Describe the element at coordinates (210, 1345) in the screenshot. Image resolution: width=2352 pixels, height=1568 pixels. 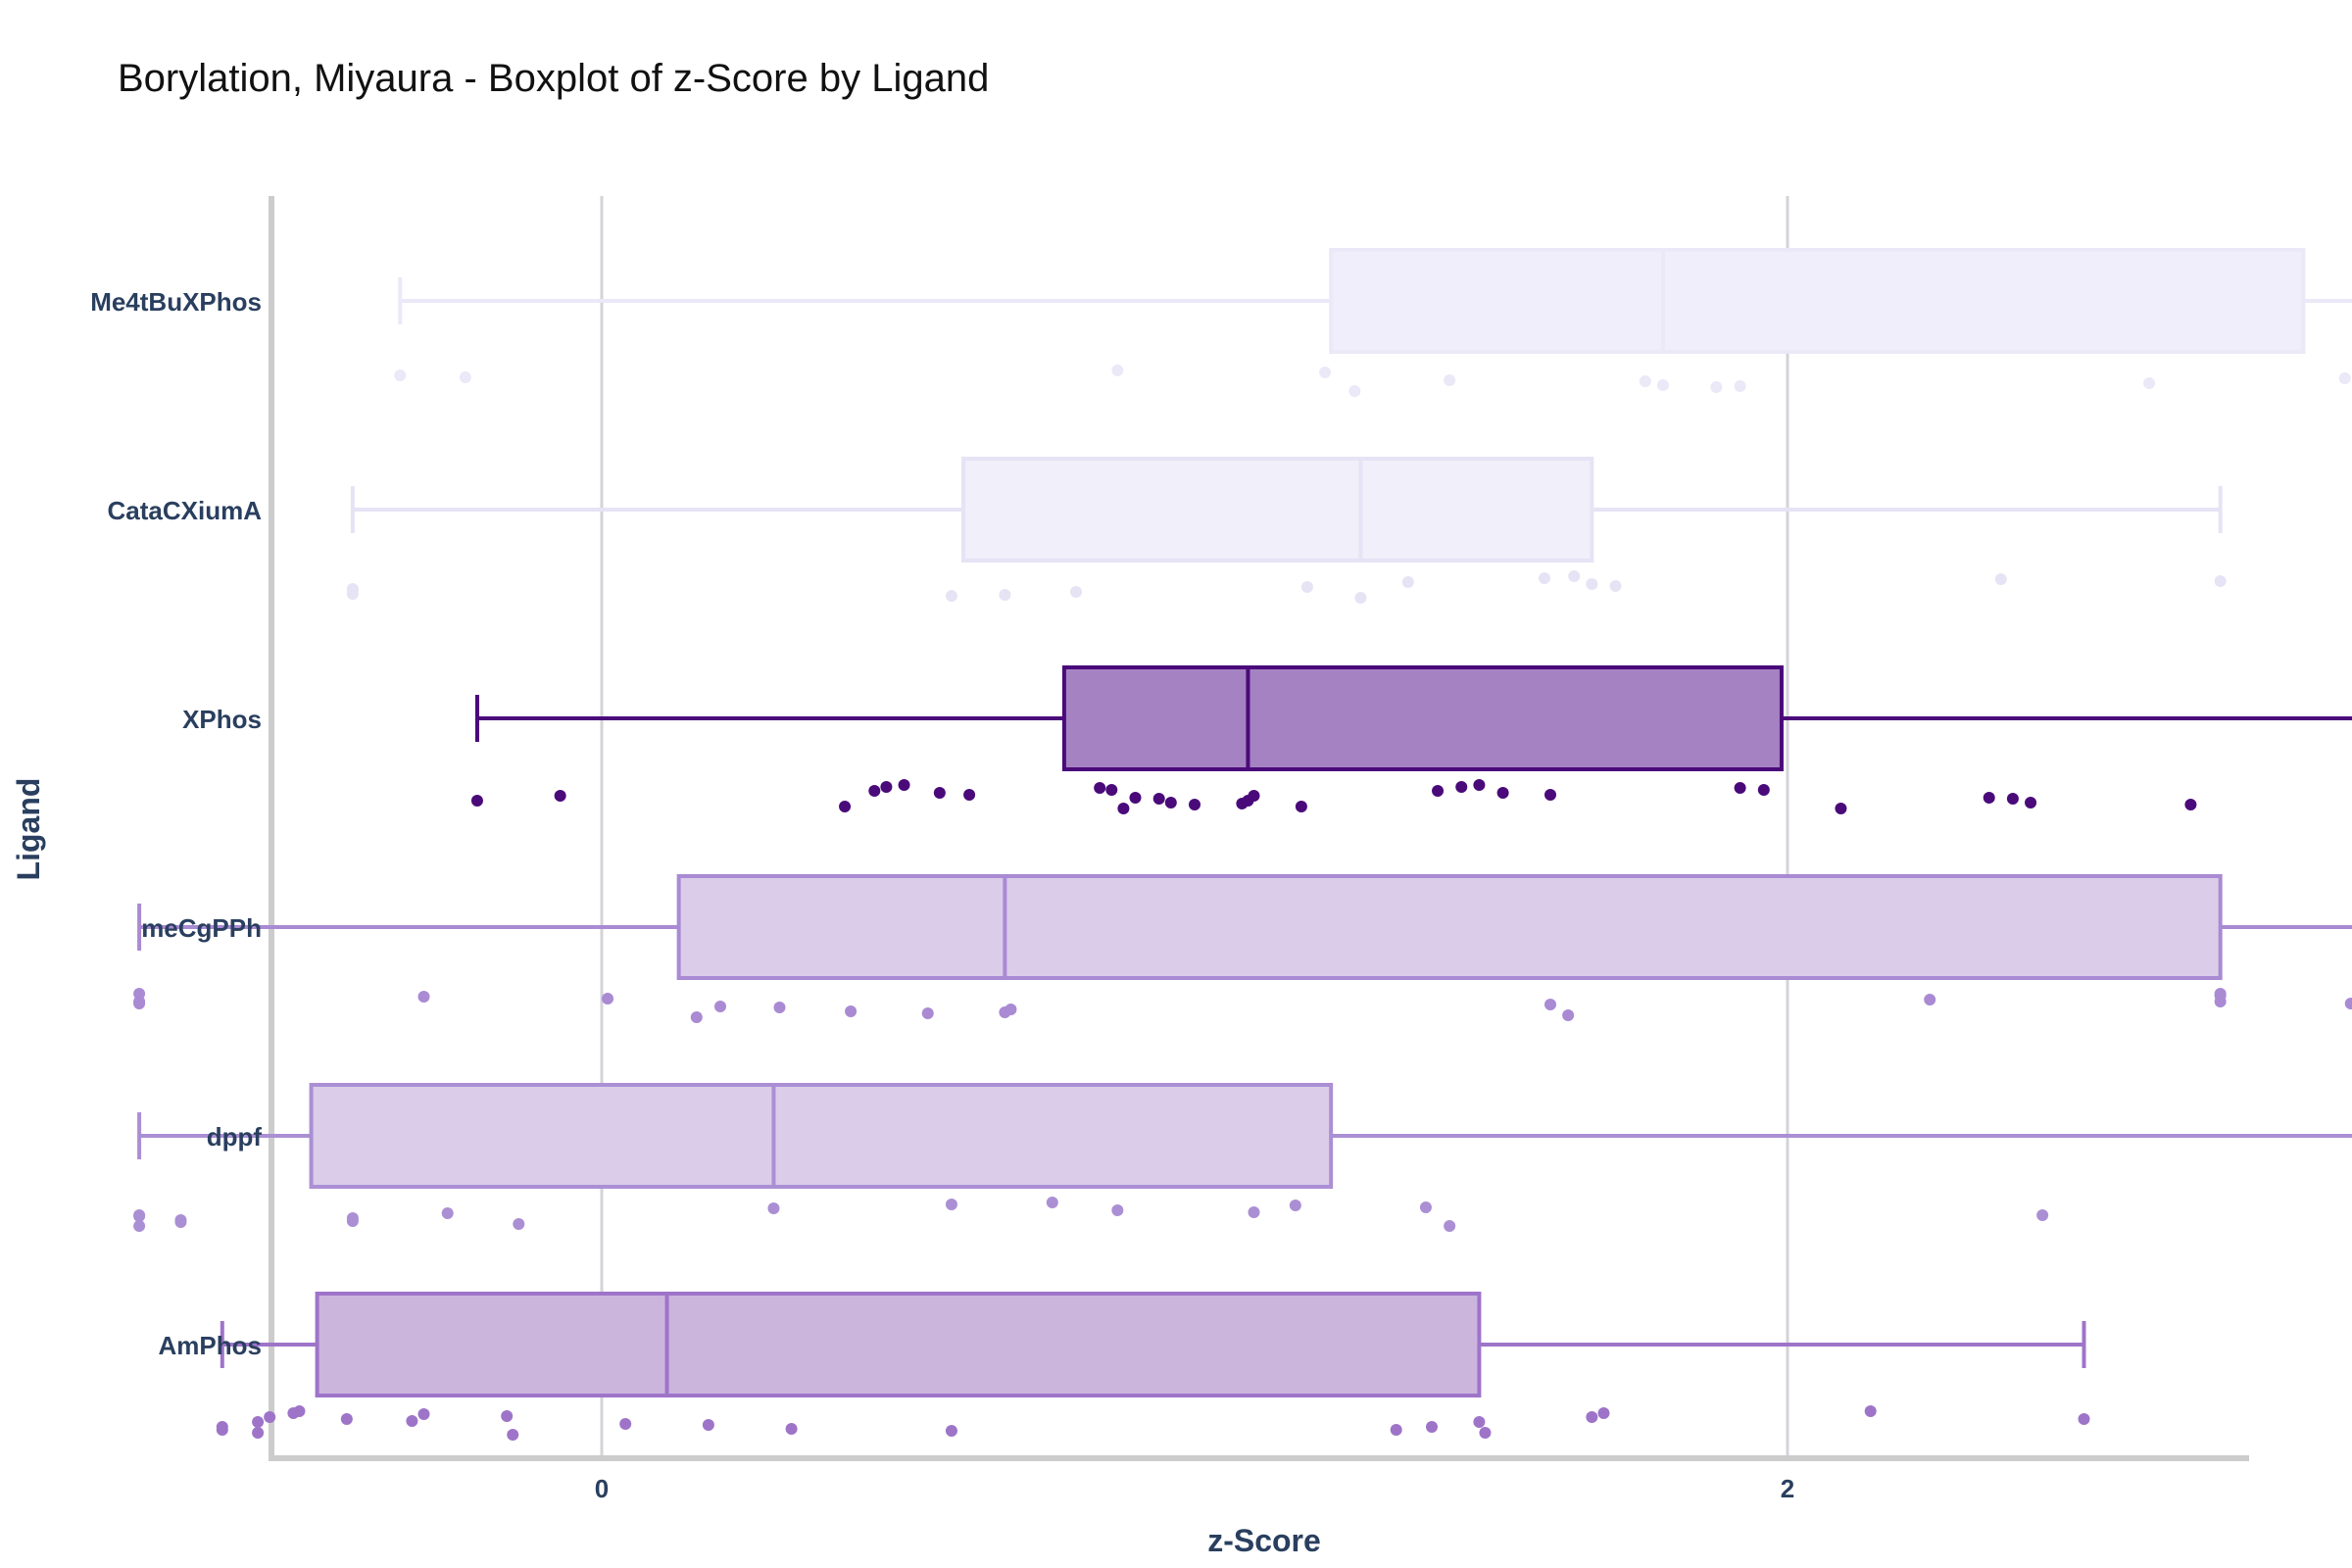
I see `y-tick-label: AmPhos` at that location.